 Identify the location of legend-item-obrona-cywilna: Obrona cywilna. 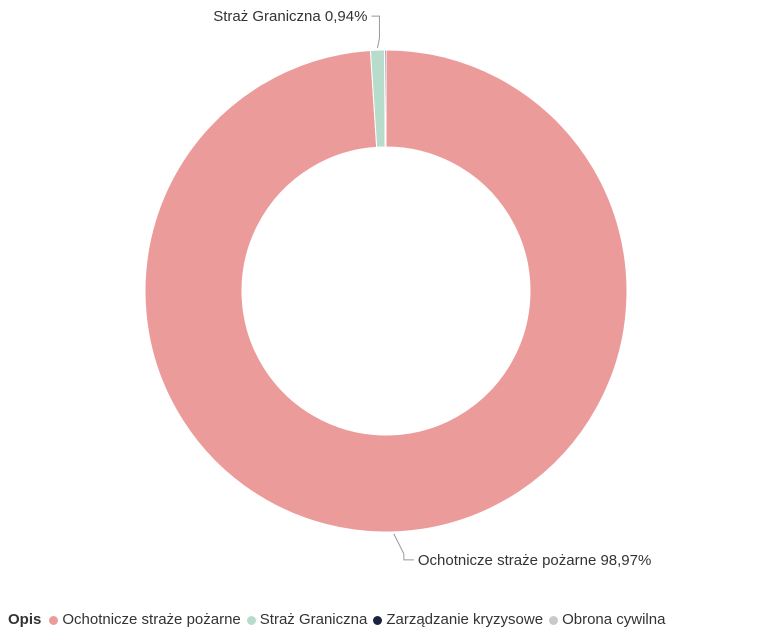
(607, 620).